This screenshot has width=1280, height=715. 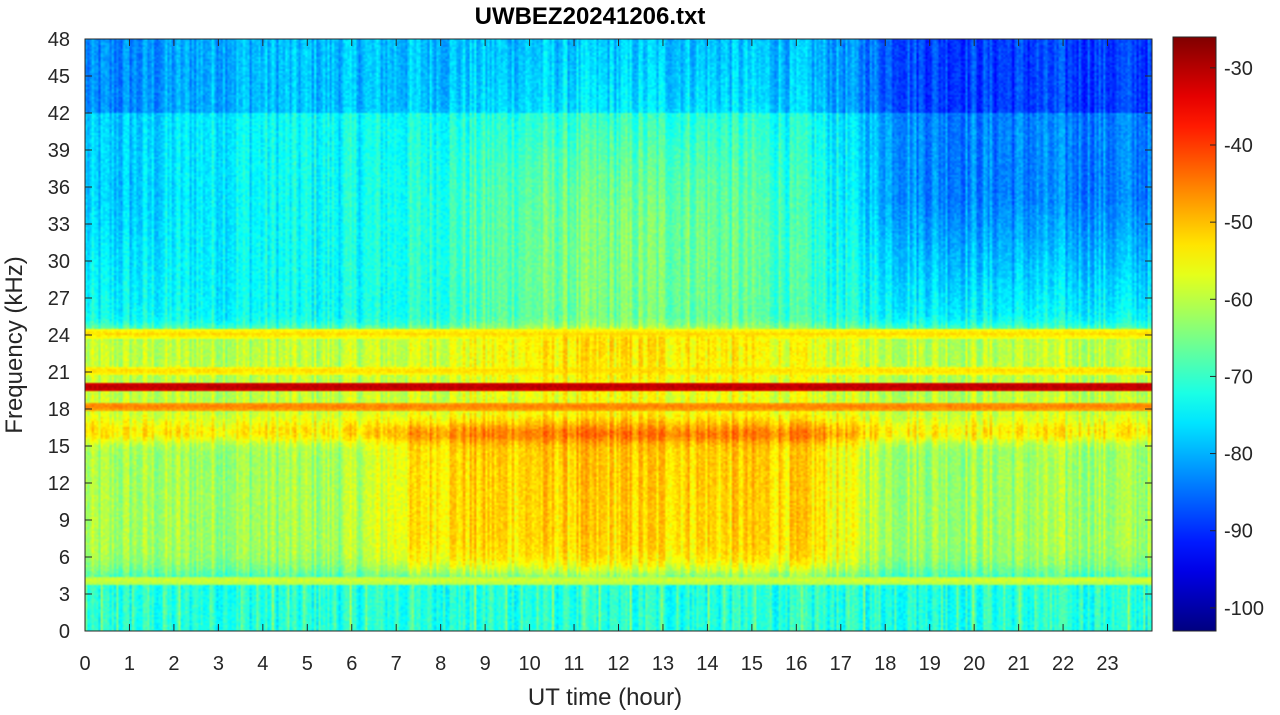 I want to click on x-tick-label: 0, so click(x=84, y=664).